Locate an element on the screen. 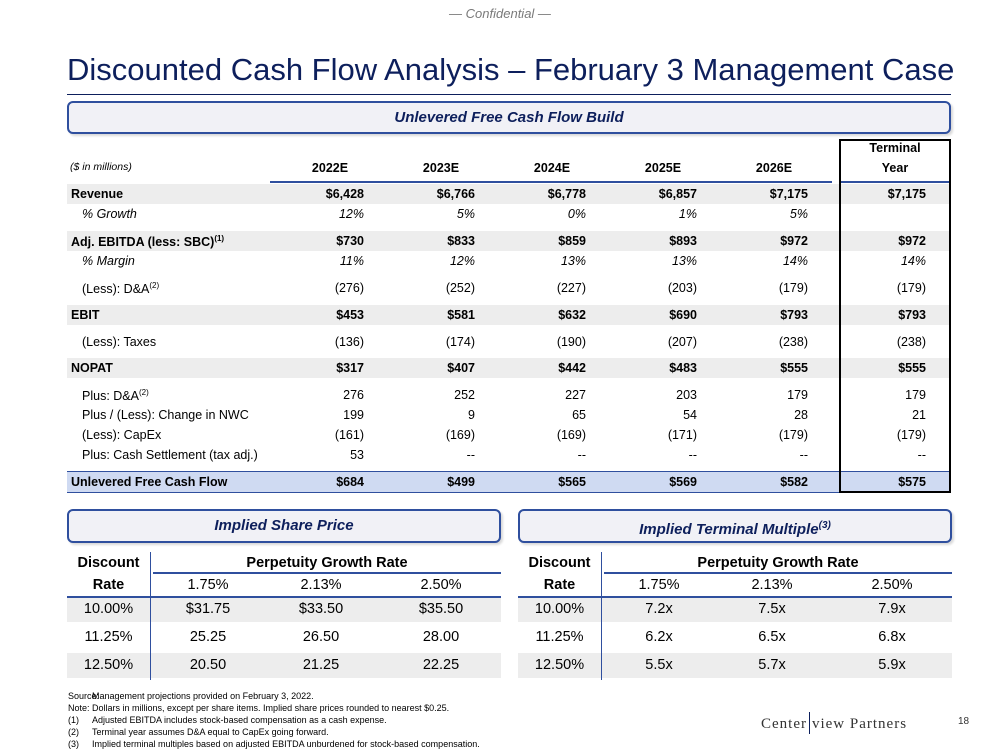 This screenshot has height=750, width=1000. sensitivity-cell: $35.50 is located at coordinates (441, 609).